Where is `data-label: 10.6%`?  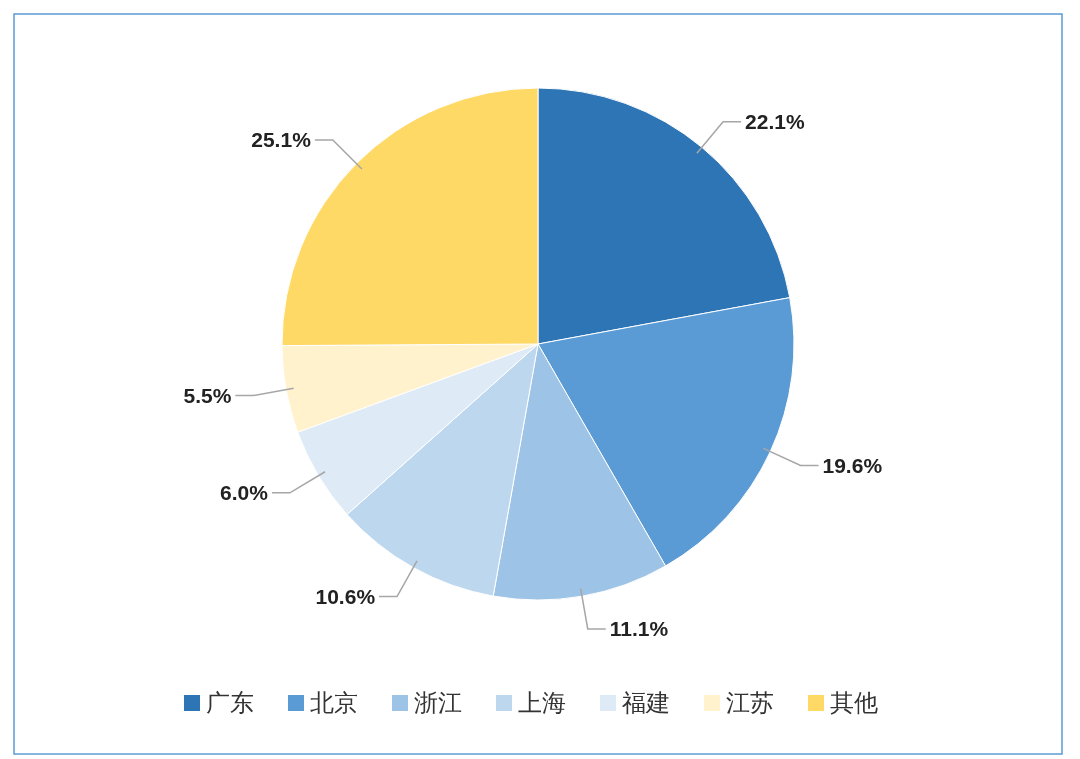
data-label: 10.6% is located at coordinates (345, 596).